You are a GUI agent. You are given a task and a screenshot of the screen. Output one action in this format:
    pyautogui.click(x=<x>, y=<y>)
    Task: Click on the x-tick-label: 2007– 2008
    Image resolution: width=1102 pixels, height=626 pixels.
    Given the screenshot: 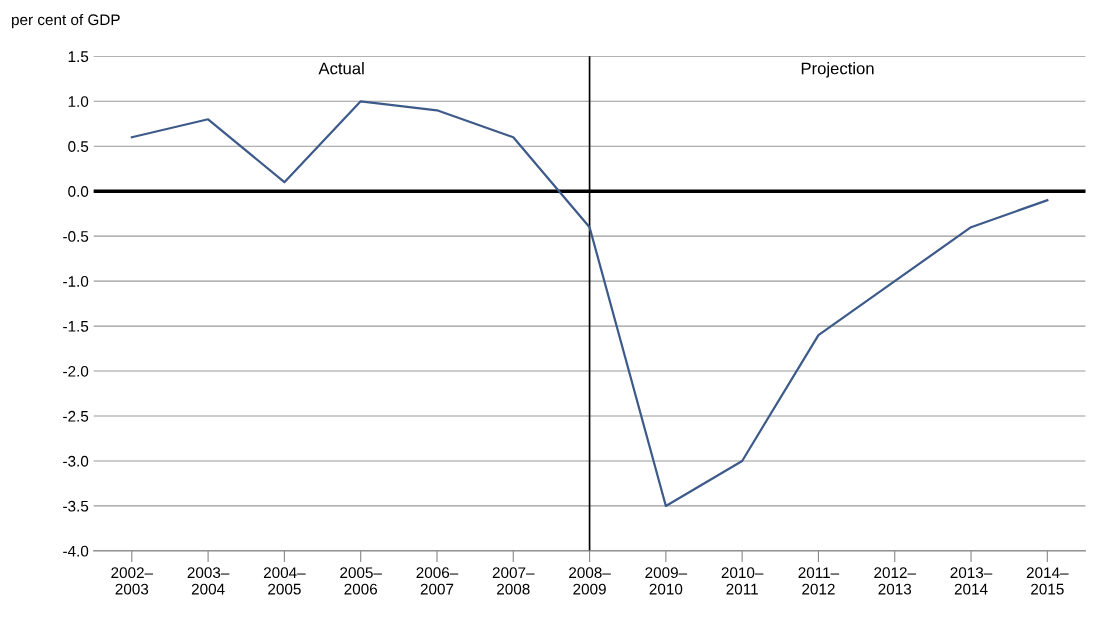 What is the action you would take?
    pyautogui.click(x=513, y=581)
    